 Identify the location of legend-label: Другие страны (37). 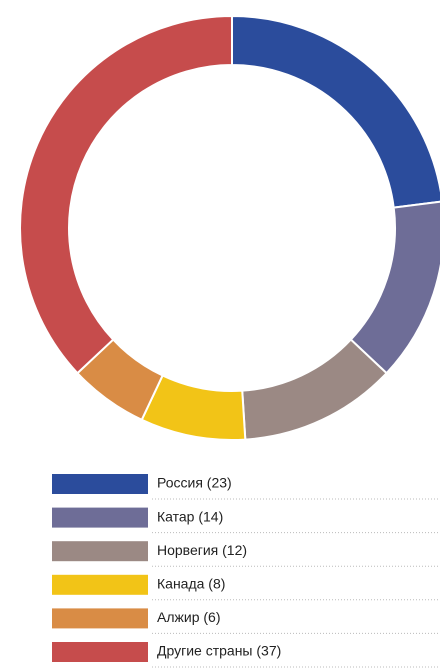
(219, 651).